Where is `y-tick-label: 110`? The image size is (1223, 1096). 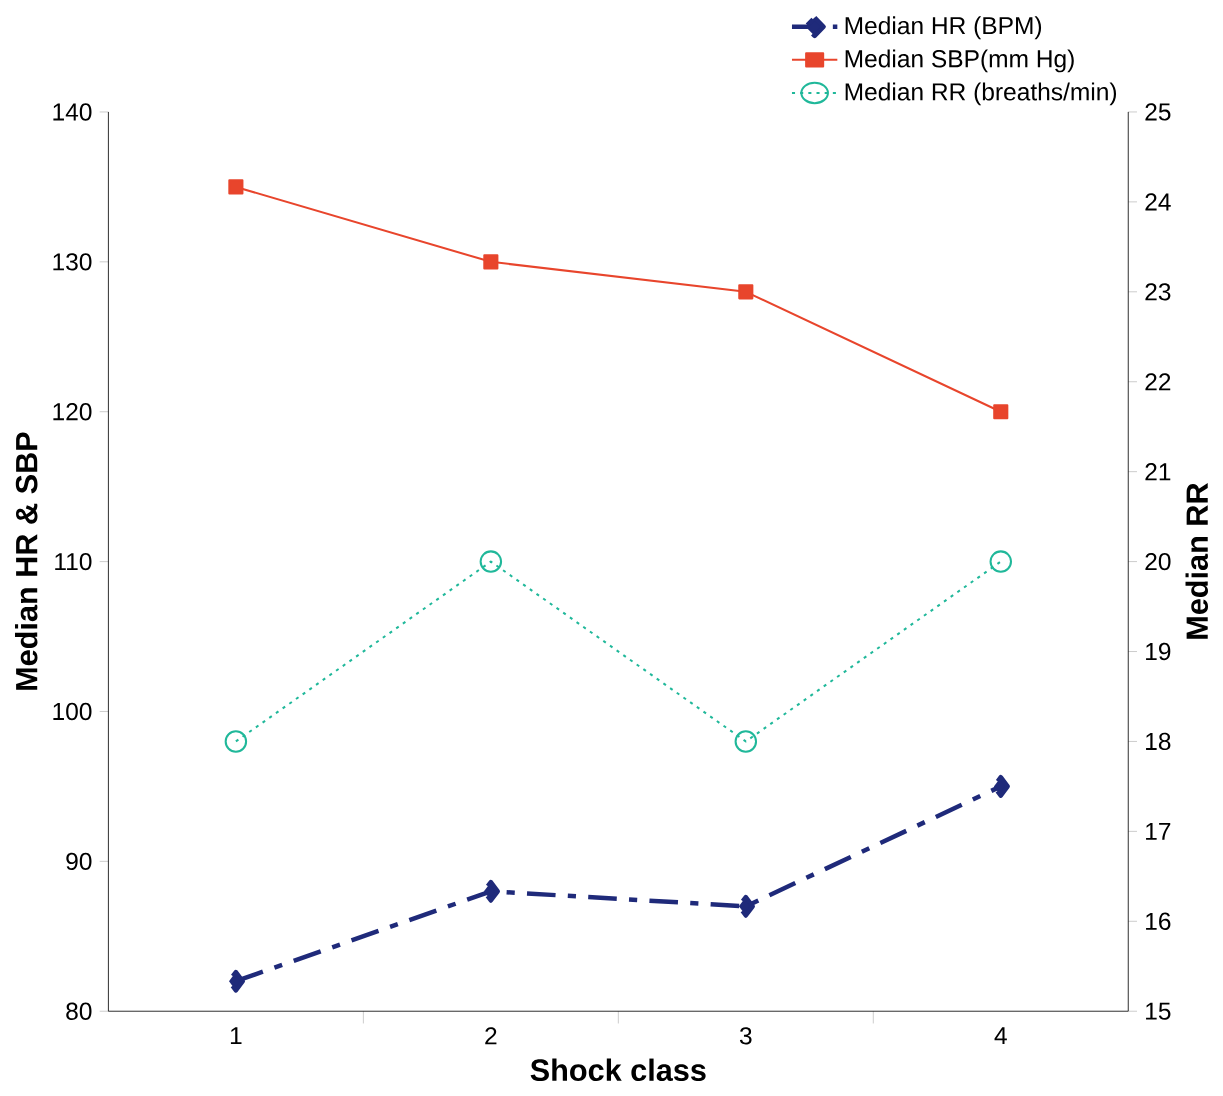
y-tick-label: 110 is located at coordinates (73, 561).